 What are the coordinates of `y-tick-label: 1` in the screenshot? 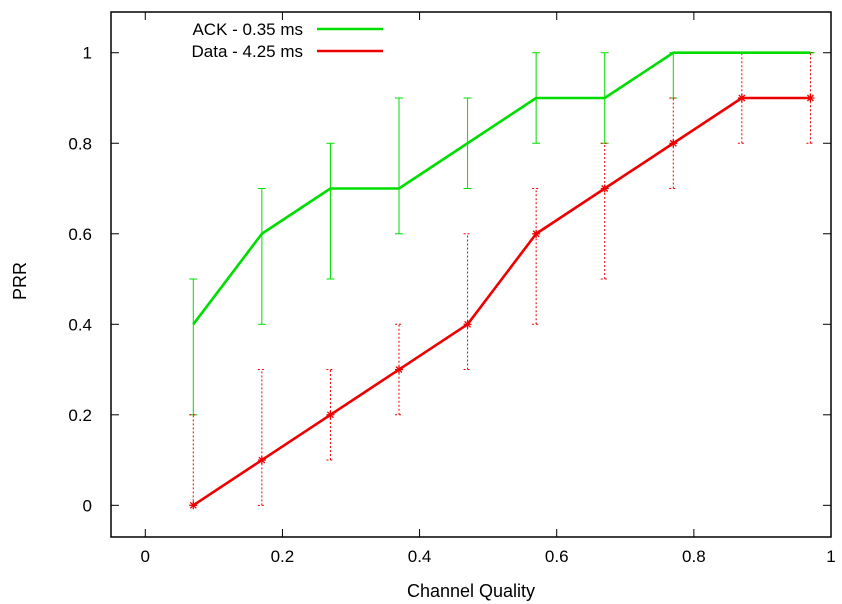 It's located at (87, 53).